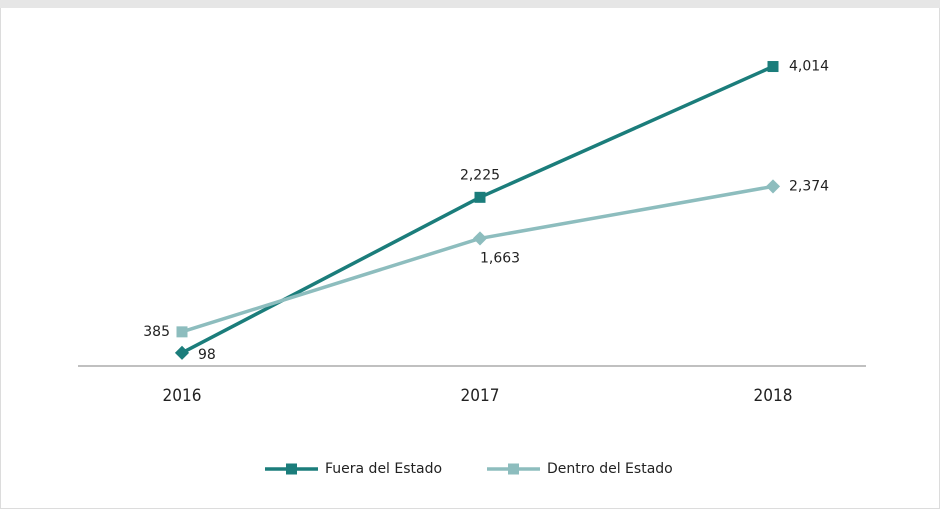 The height and width of the screenshot is (509, 940). Describe the element at coordinates (480, 175) in the screenshot. I see `data-label: 2,225` at that location.